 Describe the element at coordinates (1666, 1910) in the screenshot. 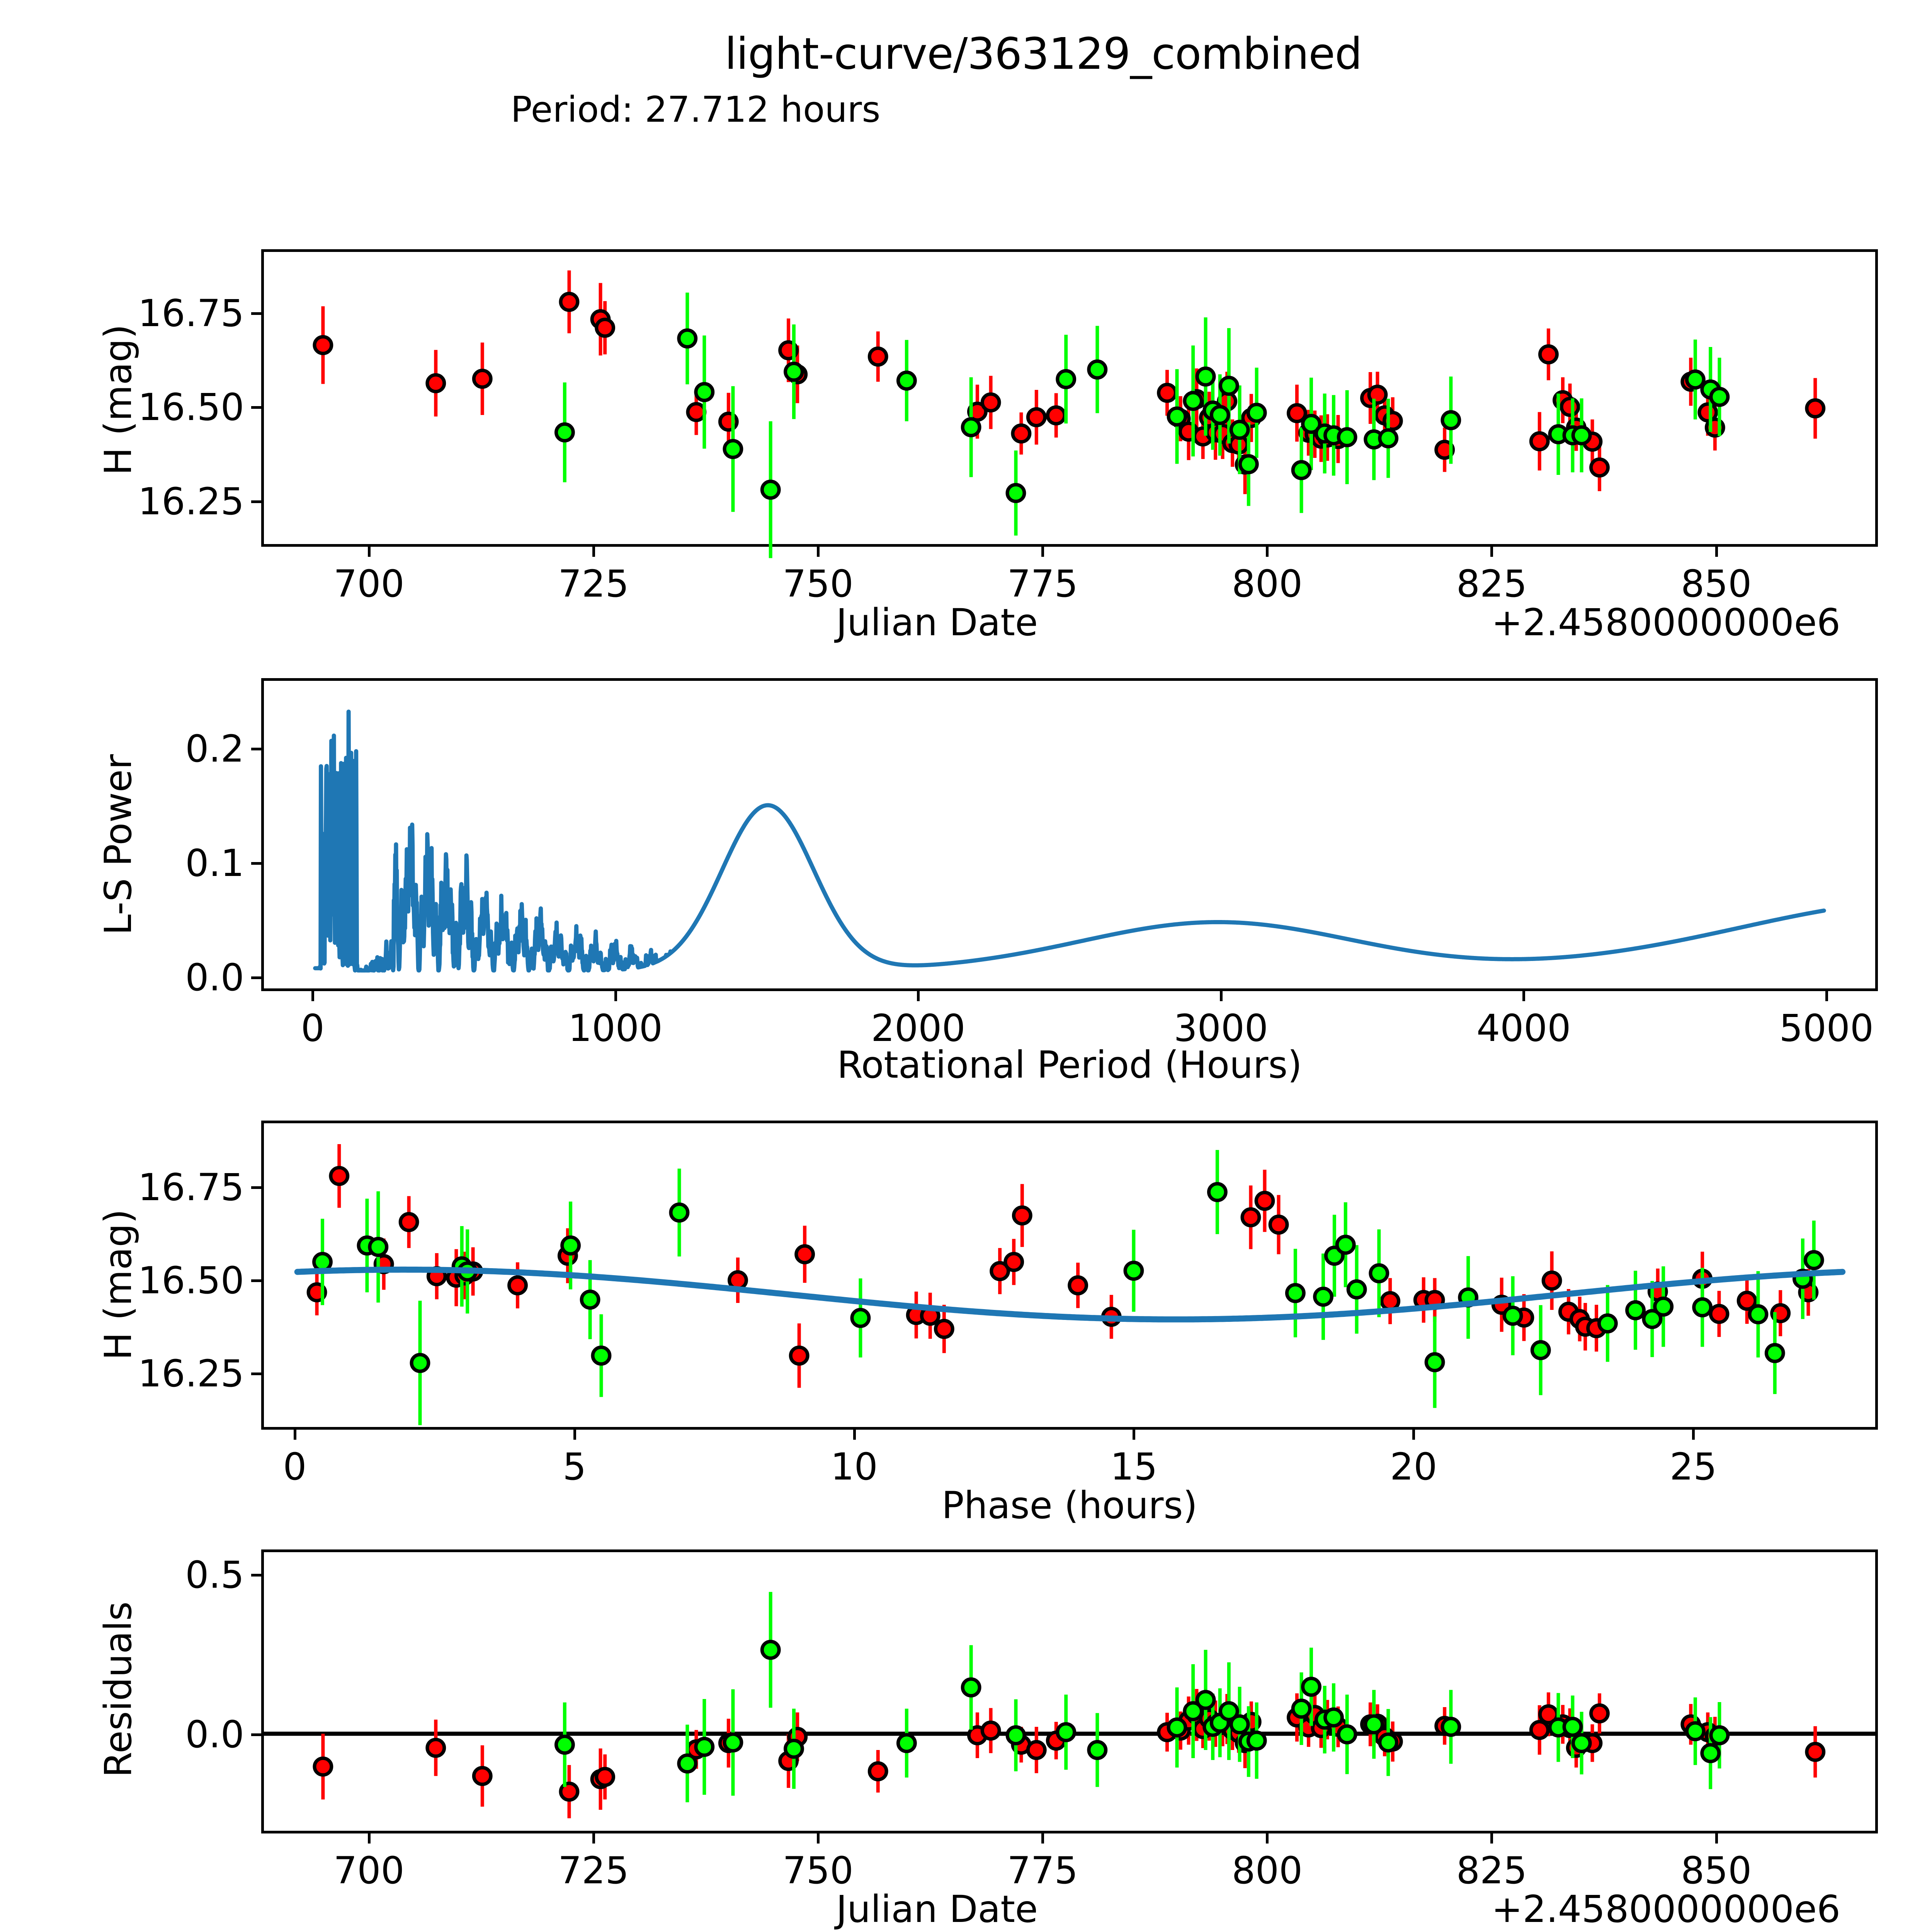

I see `residuals-x-offset: +2.4580000000e6` at that location.